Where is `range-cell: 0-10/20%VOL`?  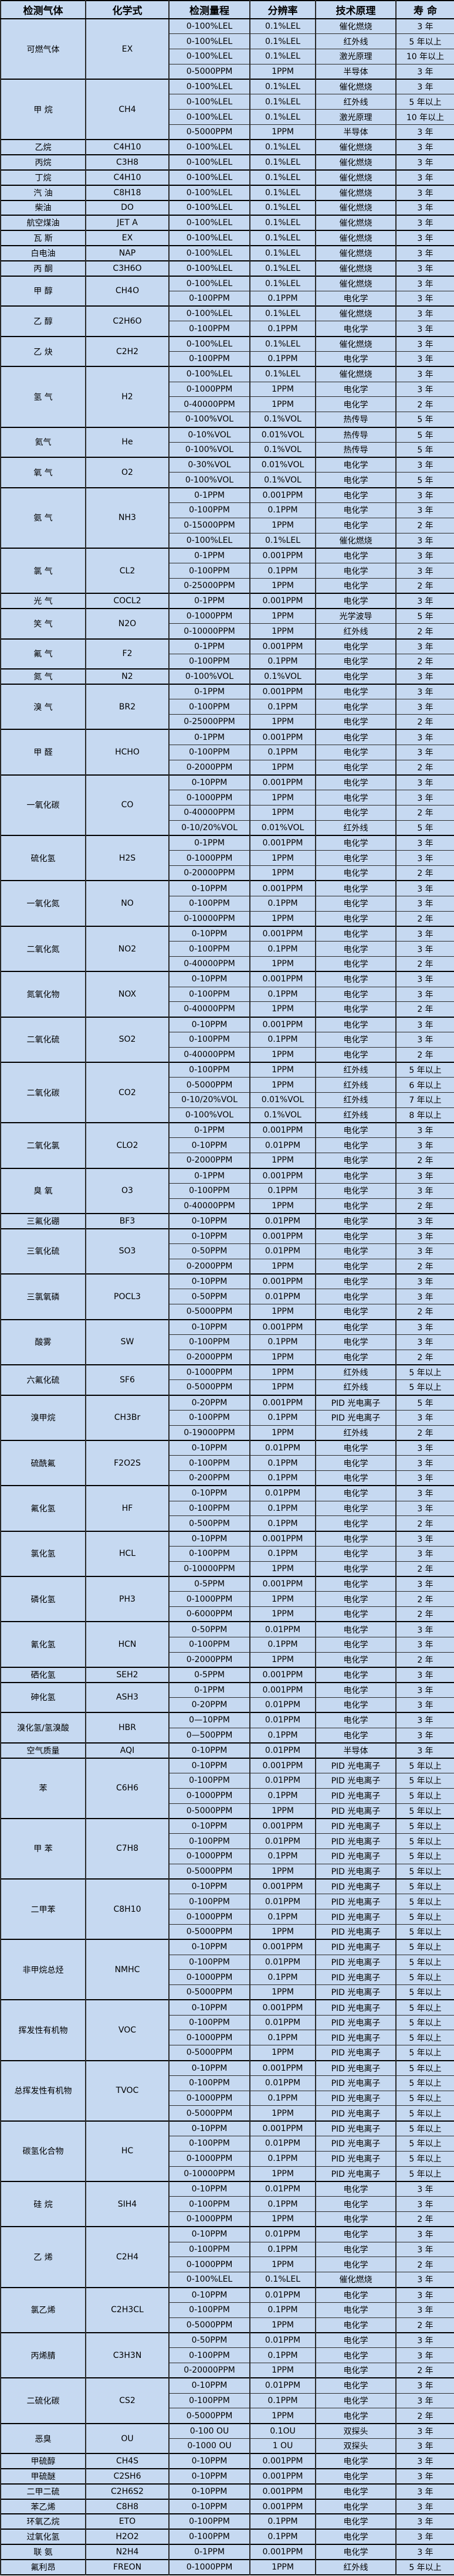
range-cell: 0-10/20%VOL is located at coordinates (209, 1100).